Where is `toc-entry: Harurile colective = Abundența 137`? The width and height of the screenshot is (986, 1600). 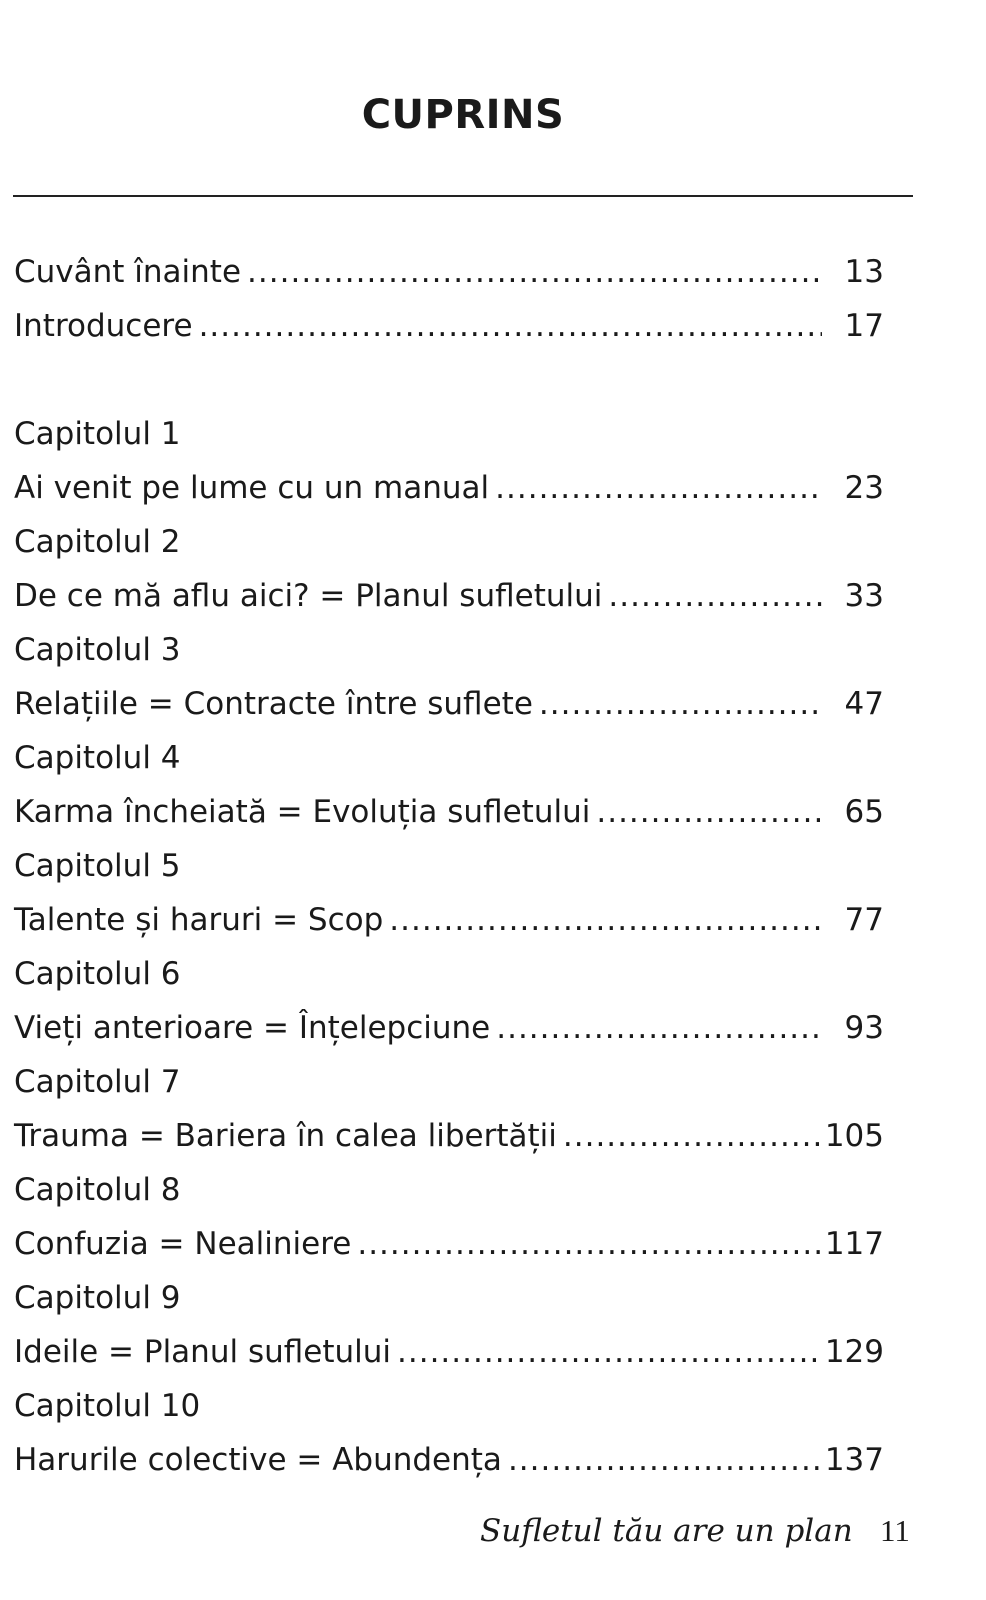
toc-entry: Harurile colective = Abundența 137 is located at coordinates (449, 1460).